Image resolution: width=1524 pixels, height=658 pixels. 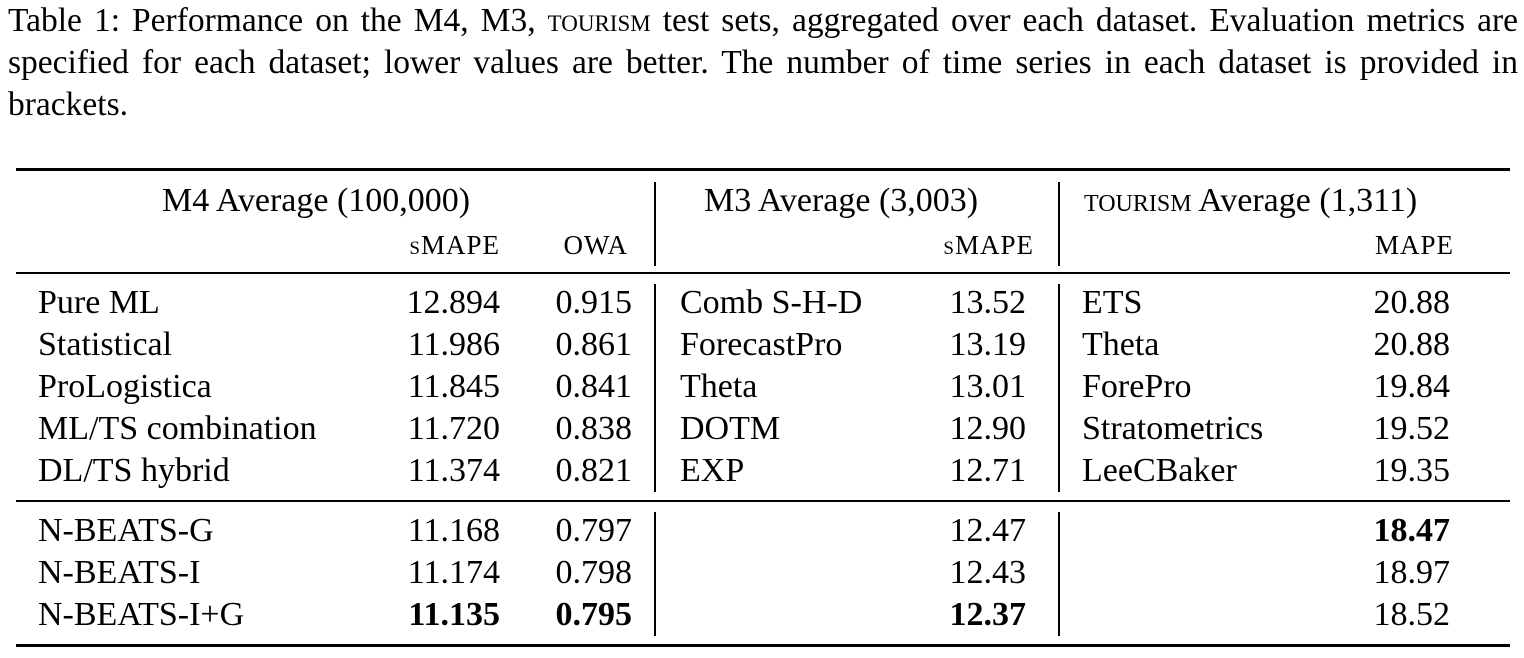 I want to click on nbeats-m4-smape-best: 11.135, so click(x=454, y=614).